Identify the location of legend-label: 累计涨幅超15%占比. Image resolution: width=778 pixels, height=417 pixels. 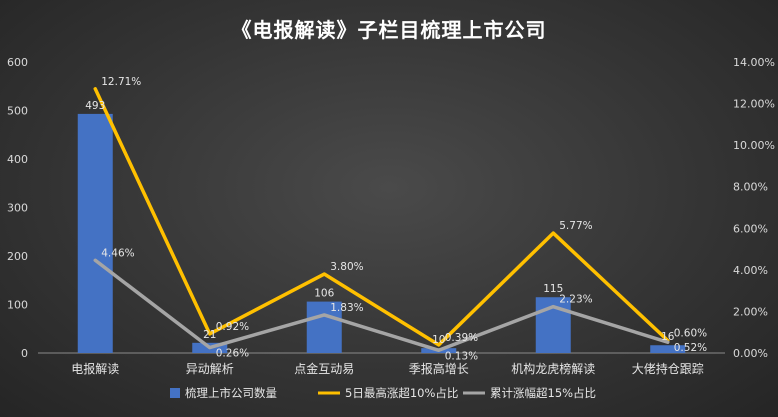
(543, 393).